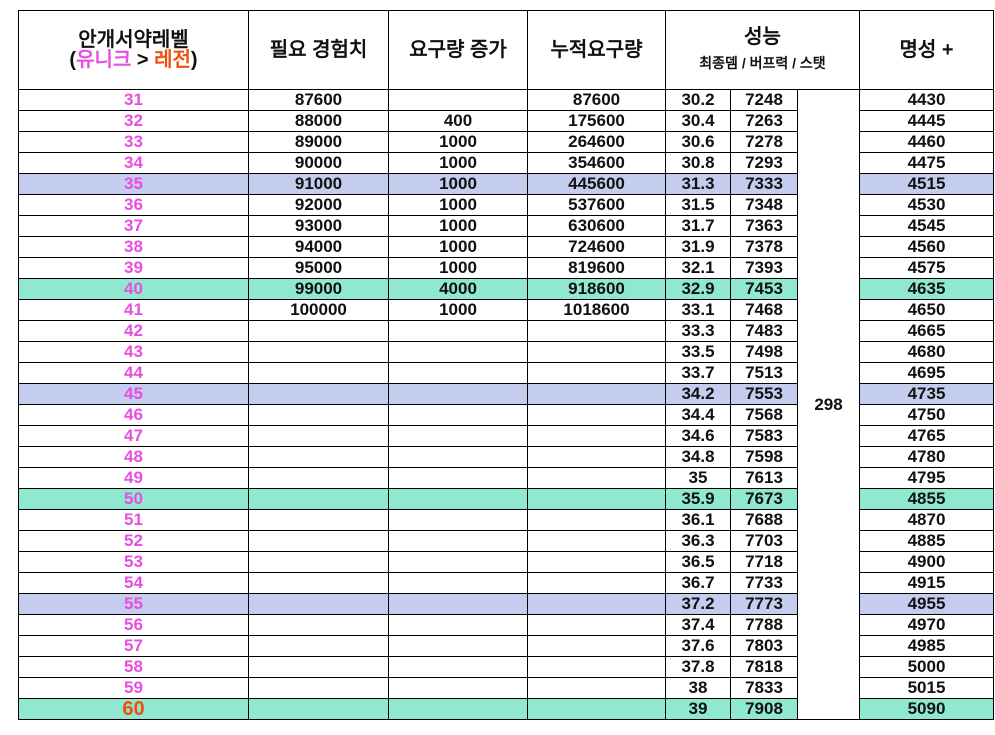 Image resolution: width=995 pixels, height=735 pixels. I want to click on paren-close: ), so click(194, 60).